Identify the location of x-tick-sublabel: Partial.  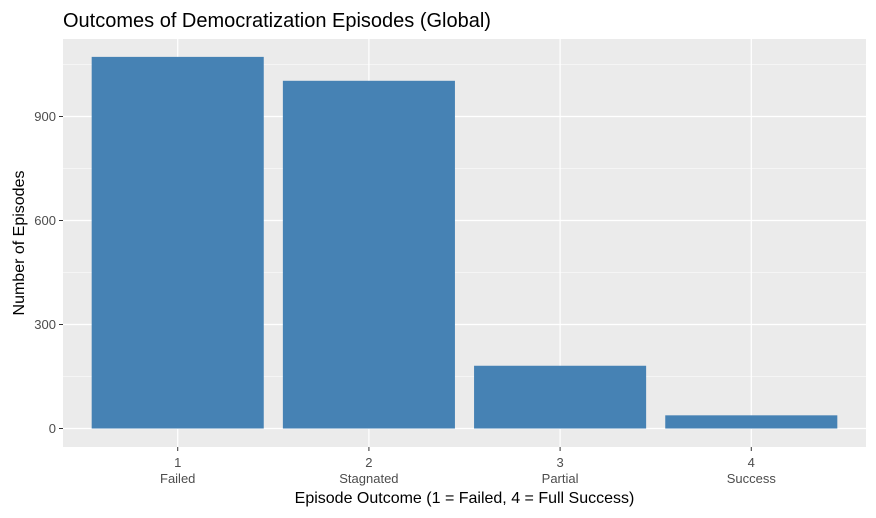
(560, 478).